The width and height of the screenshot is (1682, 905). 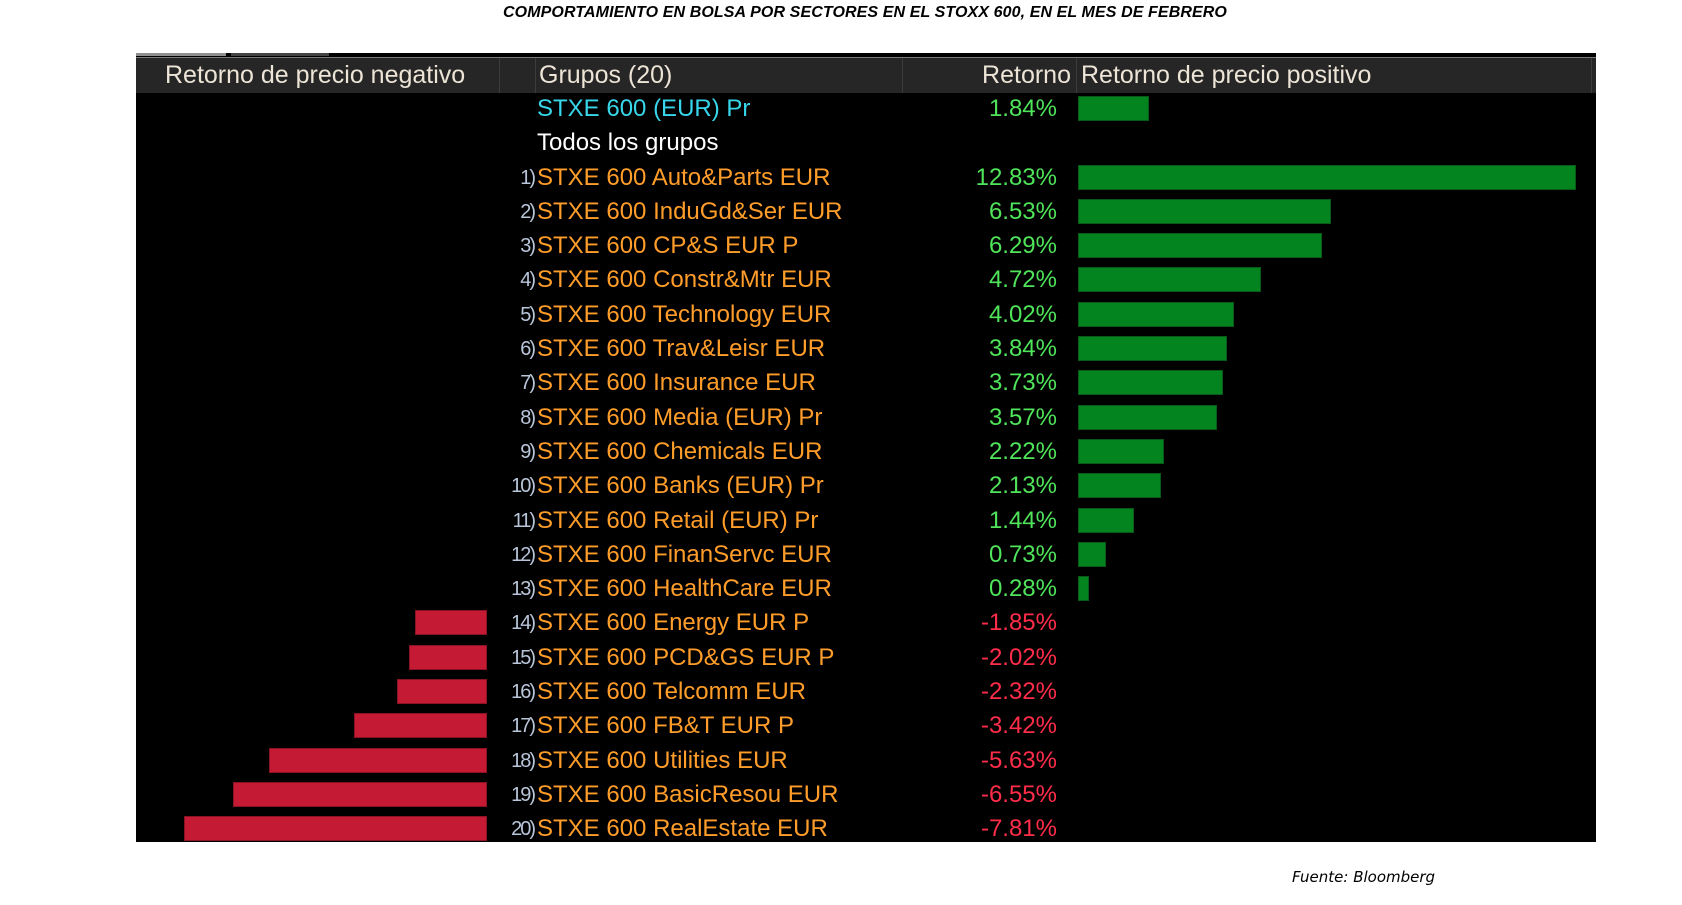 What do you see at coordinates (866, 589) in the screenshot?
I see `table-row: 13) STXE 600 HealthCare EUR 0.28%` at bounding box center [866, 589].